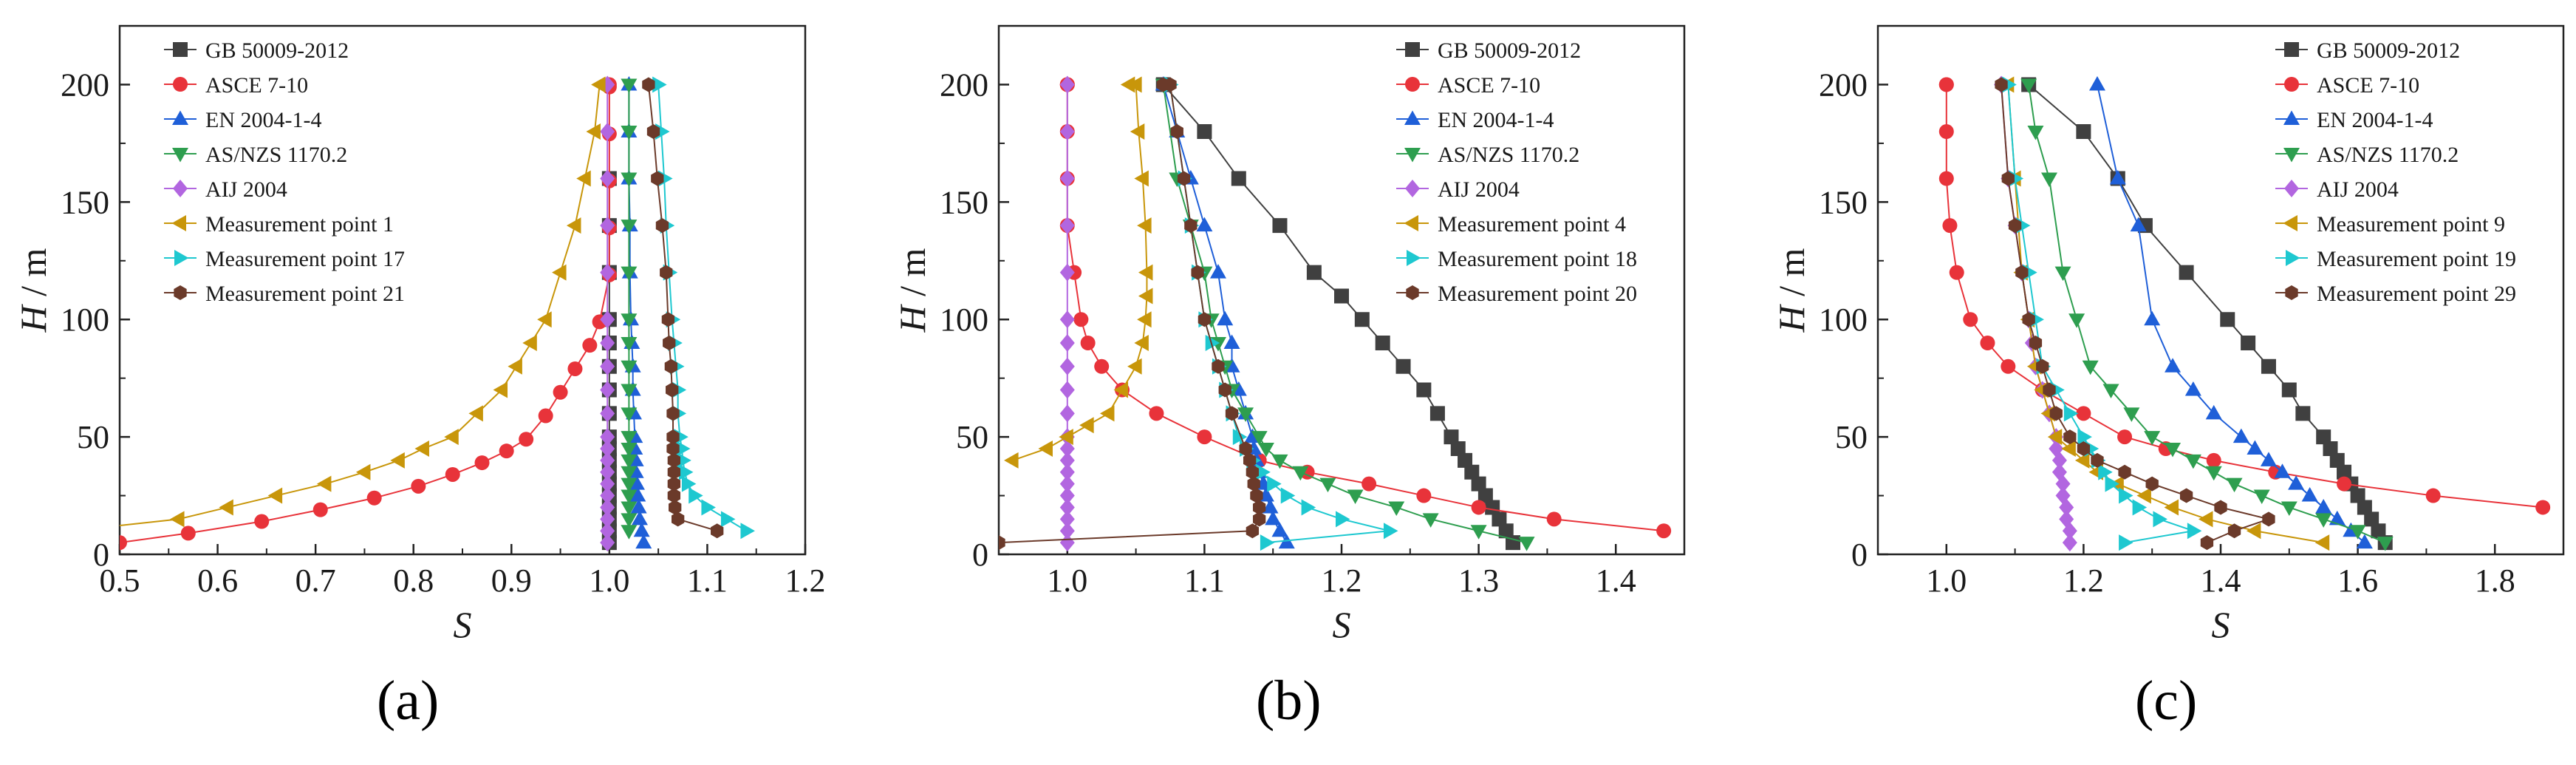  What do you see at coordinates (1342, 580) in the screenshot?
I see `x-tick-label: 1.2` at bounding box center [1342, 580].